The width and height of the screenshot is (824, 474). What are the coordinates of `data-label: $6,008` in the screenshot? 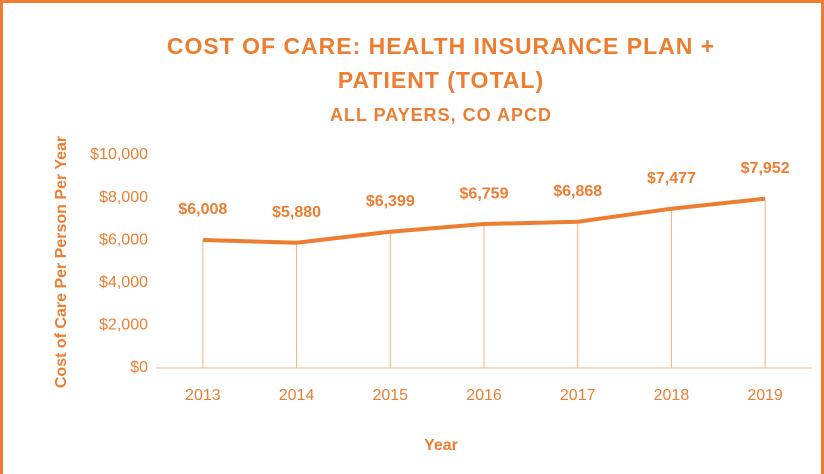 It's located at (202, 209).